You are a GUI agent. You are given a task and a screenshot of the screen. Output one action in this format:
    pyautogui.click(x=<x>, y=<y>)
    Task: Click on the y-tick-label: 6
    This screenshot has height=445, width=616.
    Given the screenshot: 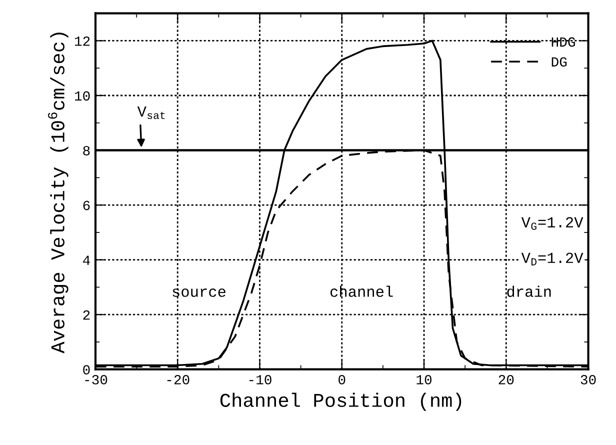 What is the action you would take?
    pyautogui.click(x=86, y=205)
    